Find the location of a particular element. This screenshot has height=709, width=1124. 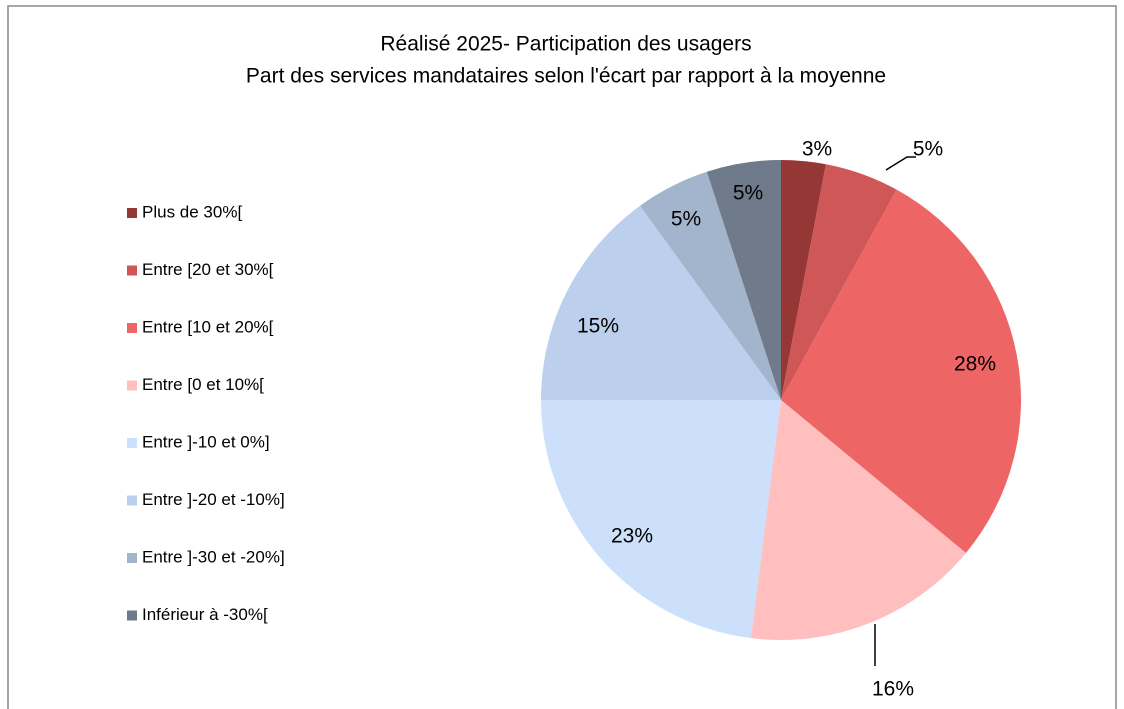

data-label: 28% is located at coordinates (975, 364).